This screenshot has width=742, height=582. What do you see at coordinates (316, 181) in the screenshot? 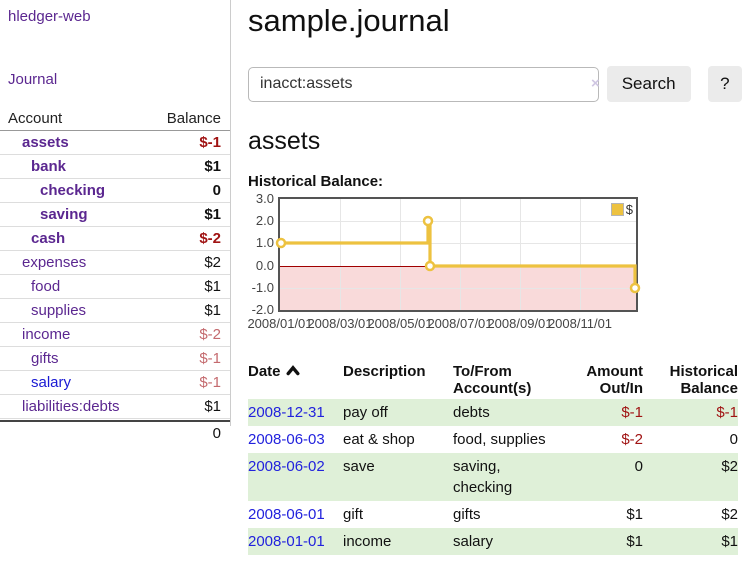
I see `chart-title: Historical Balance:` at bounding box center [316, 181].